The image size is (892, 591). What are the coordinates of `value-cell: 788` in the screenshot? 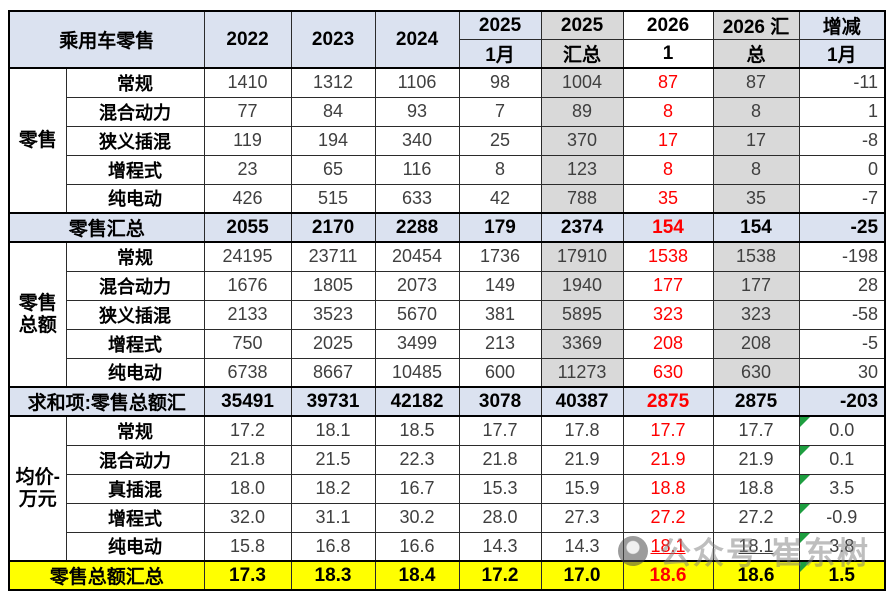 It's located at (582, 198).